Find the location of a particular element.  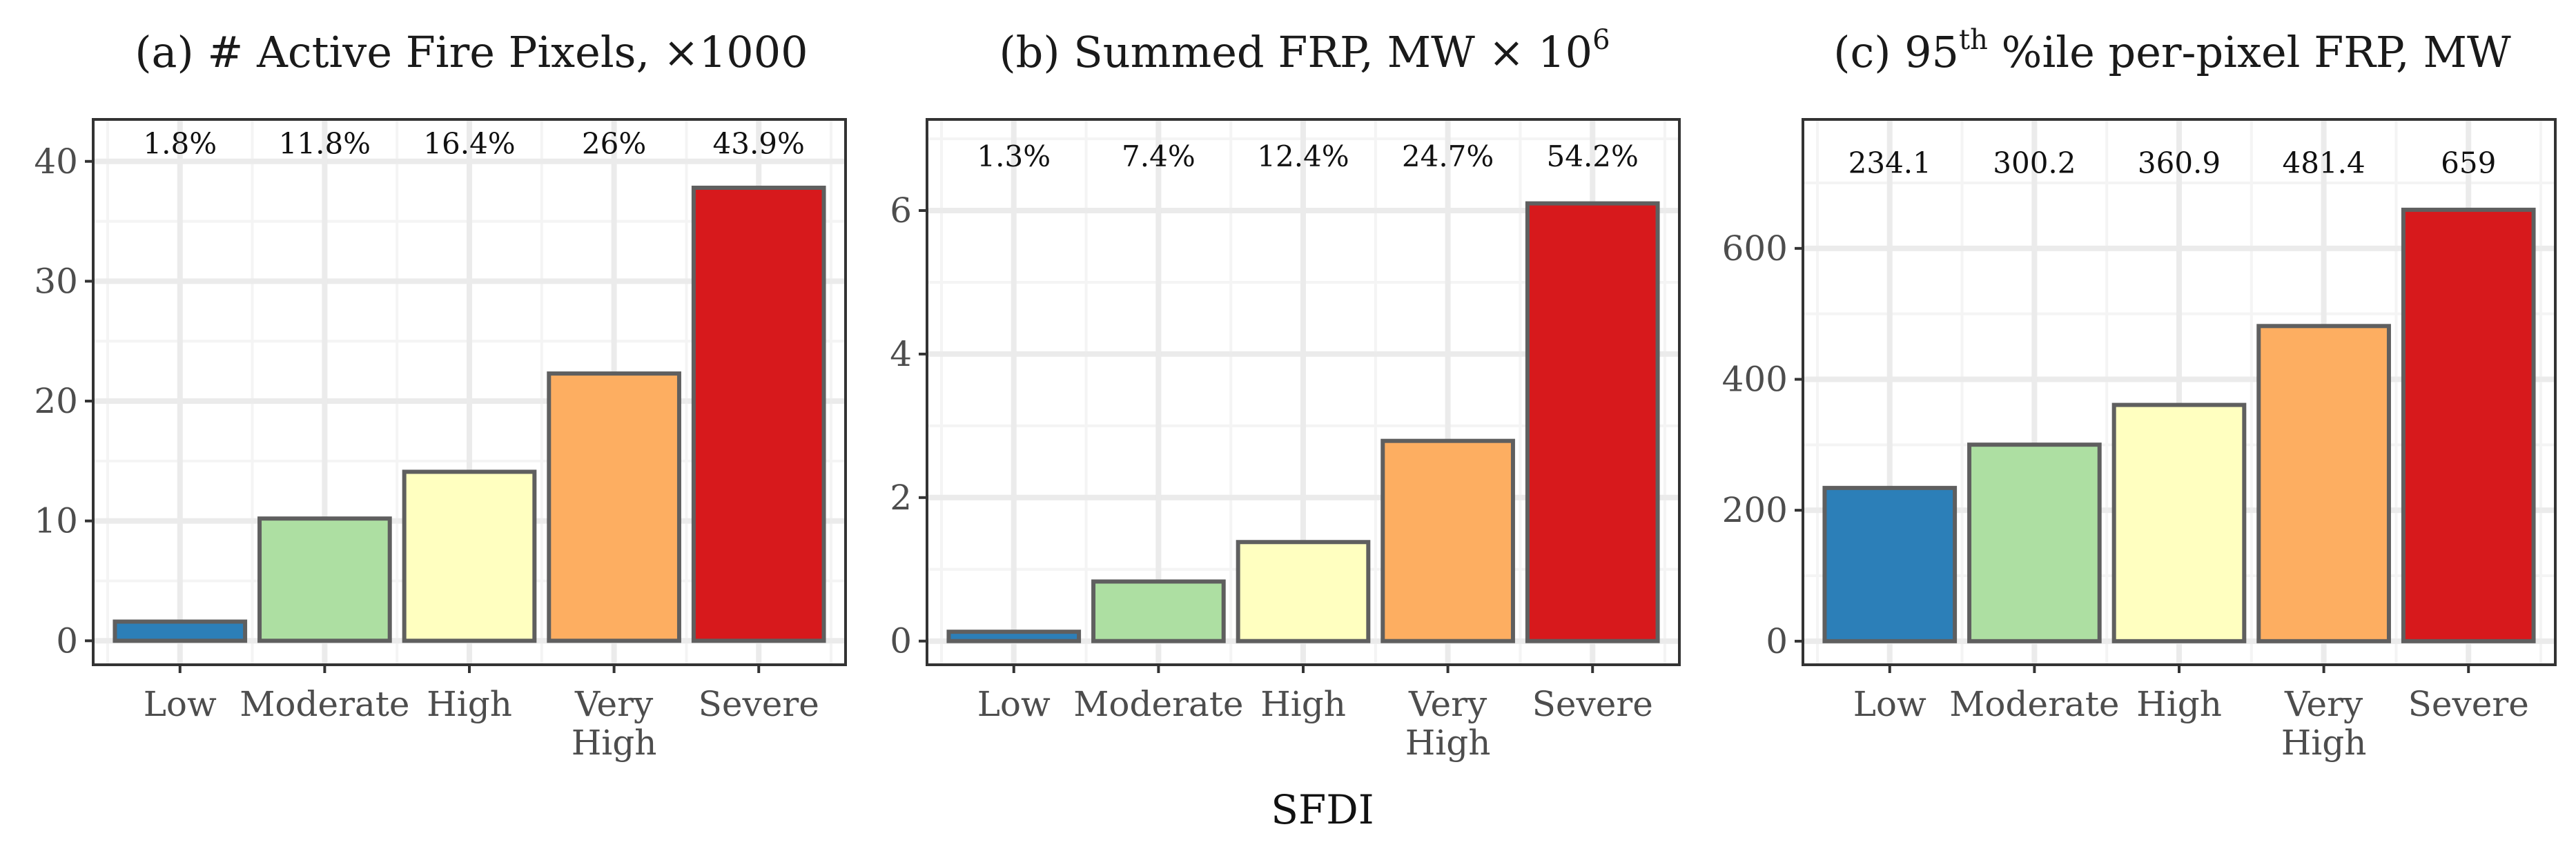

panel-c-bar-very-high is located at coordinates (2323, 483).